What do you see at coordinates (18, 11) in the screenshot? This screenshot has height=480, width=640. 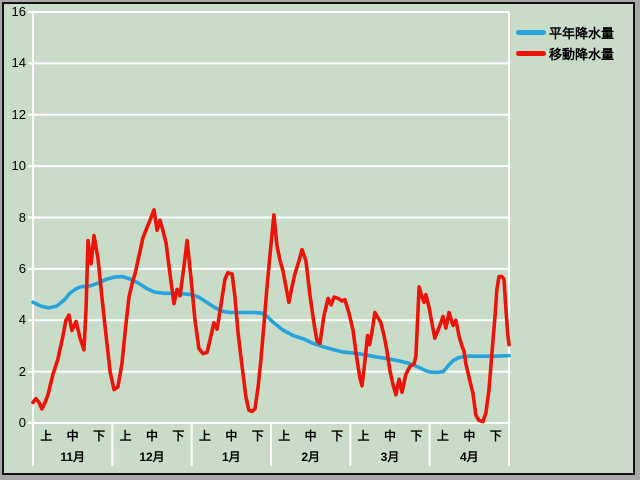 I see `y-axis-tick-label: 16` at bounding box center [18, 11].